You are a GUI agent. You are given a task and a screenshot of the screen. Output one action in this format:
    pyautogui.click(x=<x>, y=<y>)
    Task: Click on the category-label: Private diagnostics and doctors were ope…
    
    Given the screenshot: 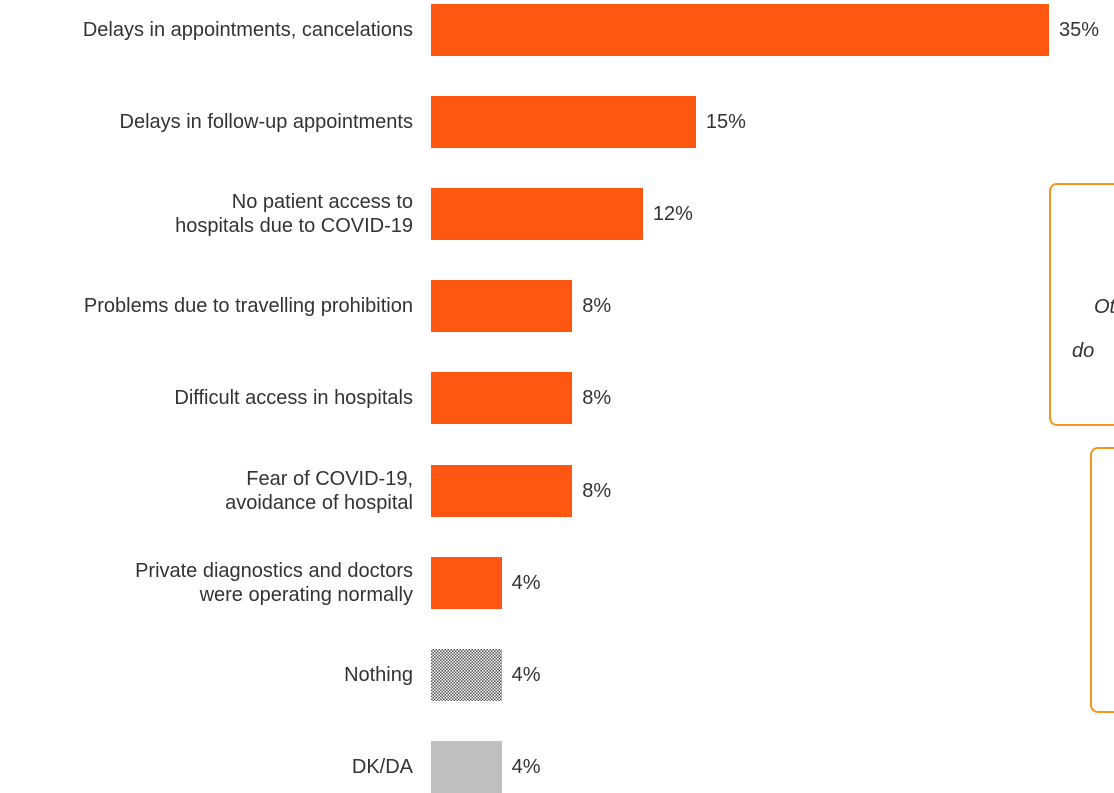 What is the action you would take?
    pyautogui.click(x=274, y=582)
    